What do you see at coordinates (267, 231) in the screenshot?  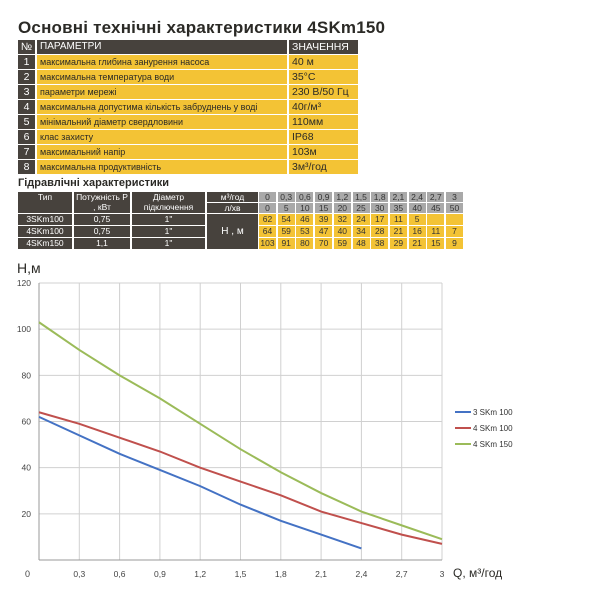 I see `head-cell: 64` at bounding box center [267, 231].